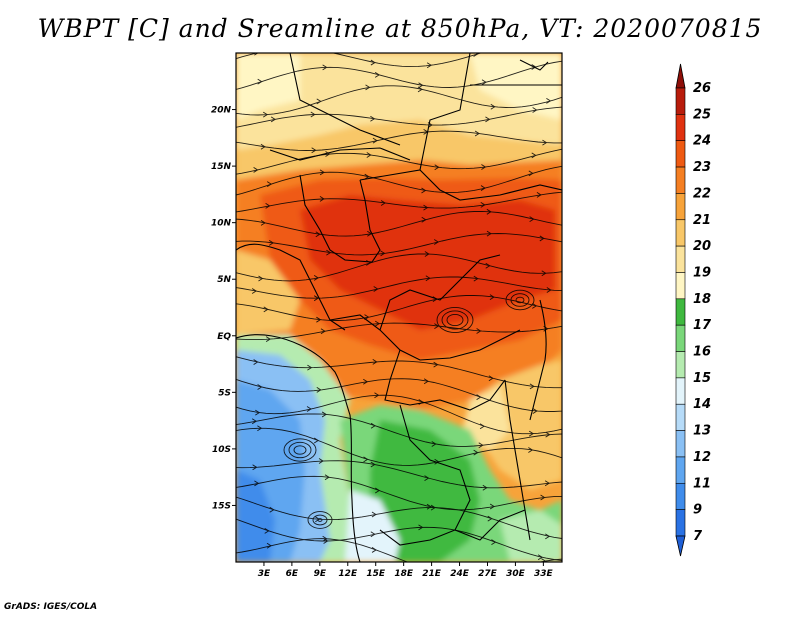  I want to click on longitude-axis: 3E 6E 9E 12E 15E 18E 21E 24E 27E 30E 33E, so click(406, 574).